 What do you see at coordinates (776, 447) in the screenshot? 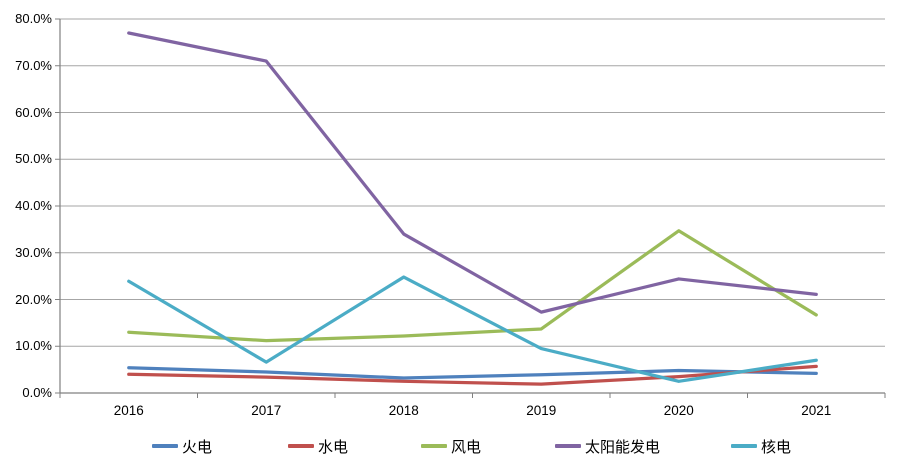
I see `legend-label: 核电` at bounding box center [776, 447].